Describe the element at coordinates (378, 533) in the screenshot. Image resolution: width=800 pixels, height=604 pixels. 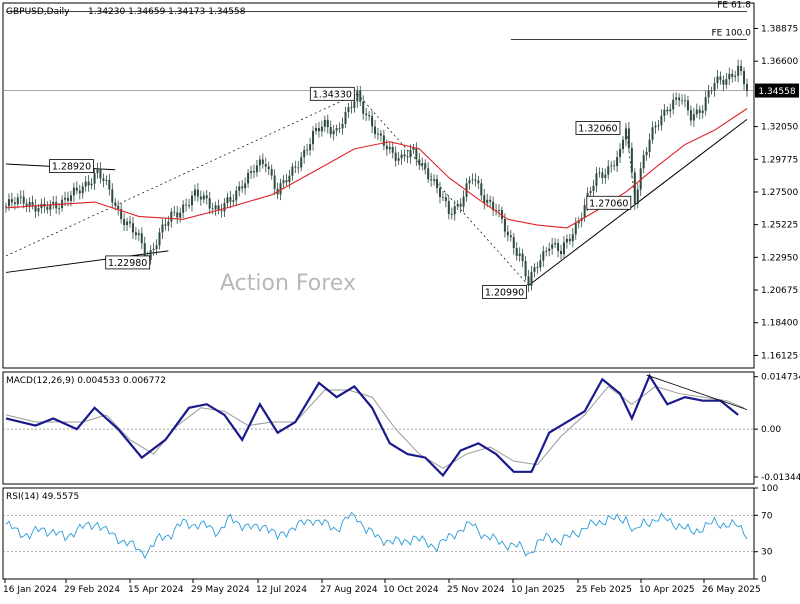
I see `rsi-pane` at that location.